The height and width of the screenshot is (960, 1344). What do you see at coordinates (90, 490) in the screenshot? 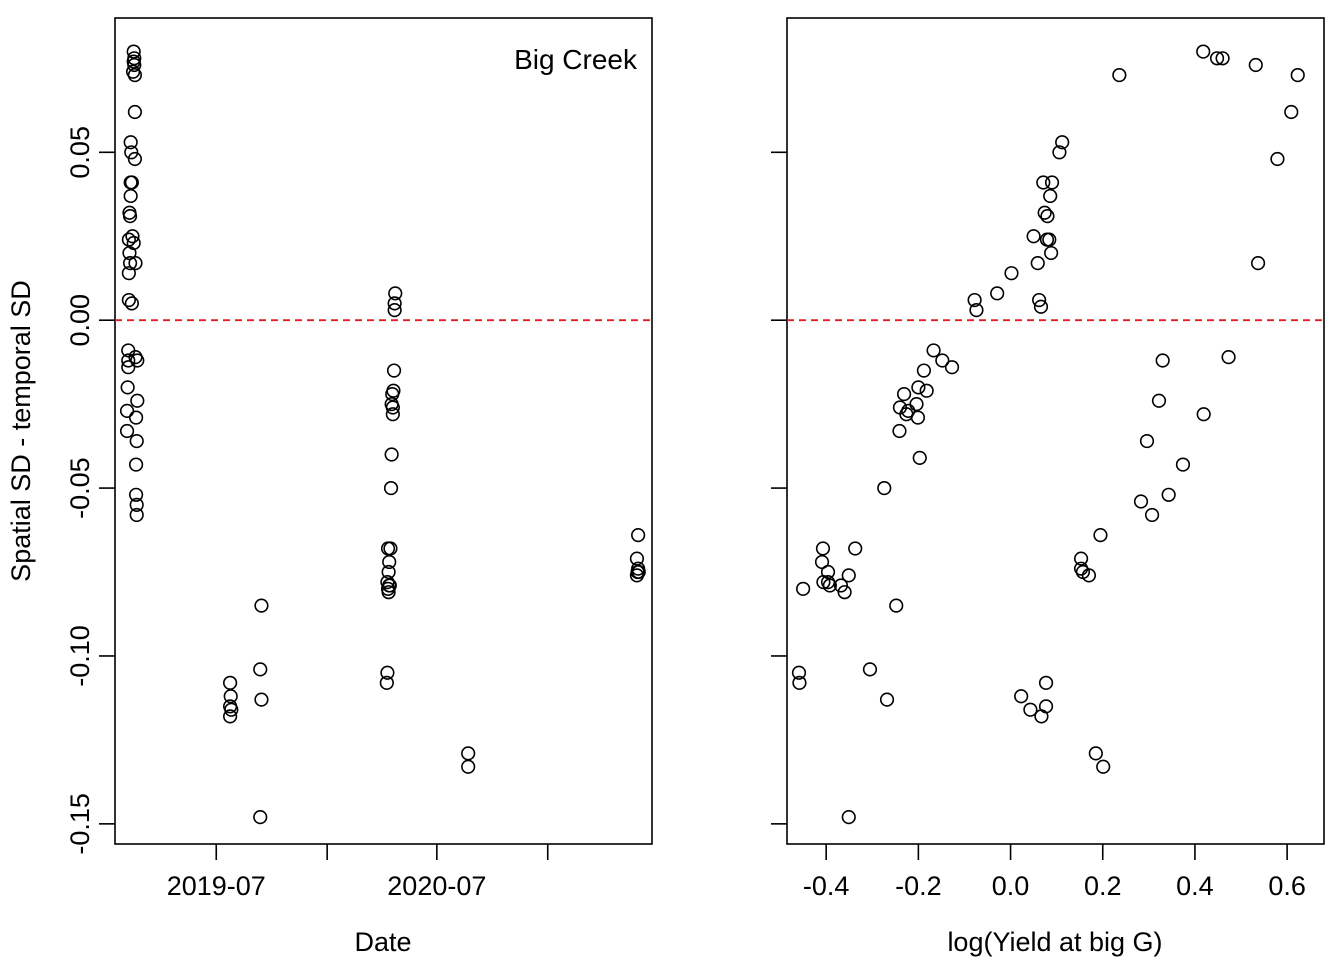
I see `left-y-axis: -0.15 -0.10 -0.05 0.00 0.05` at bounding box center [90, 490].